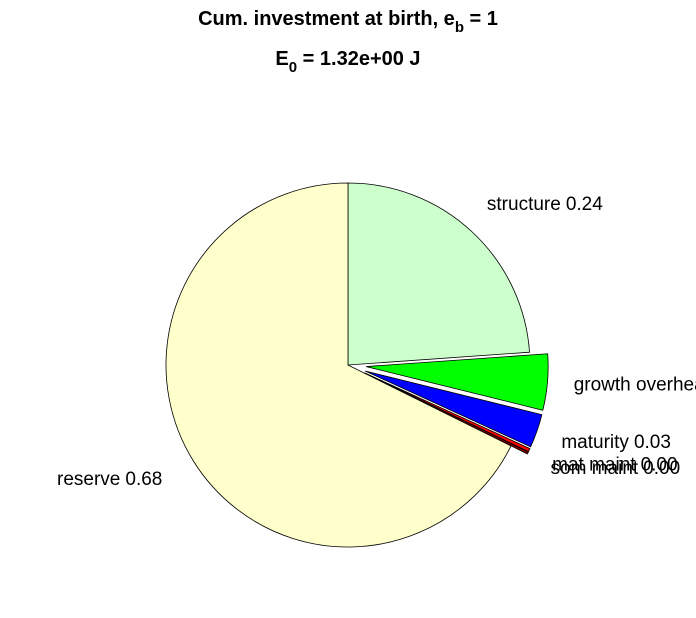 The image size is (696, 618). I want to click on slice-name: maturity, so click(595, 442).